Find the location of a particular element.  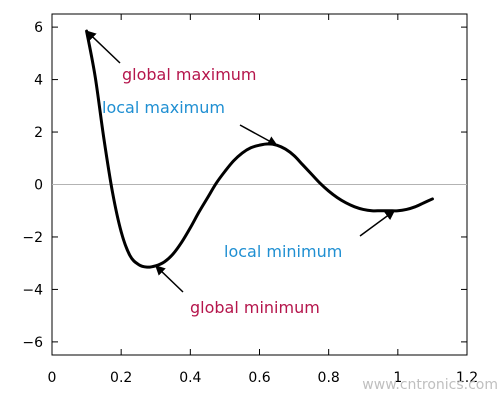

x-tick-label: 0.4 is located at coordinates (190, 378).